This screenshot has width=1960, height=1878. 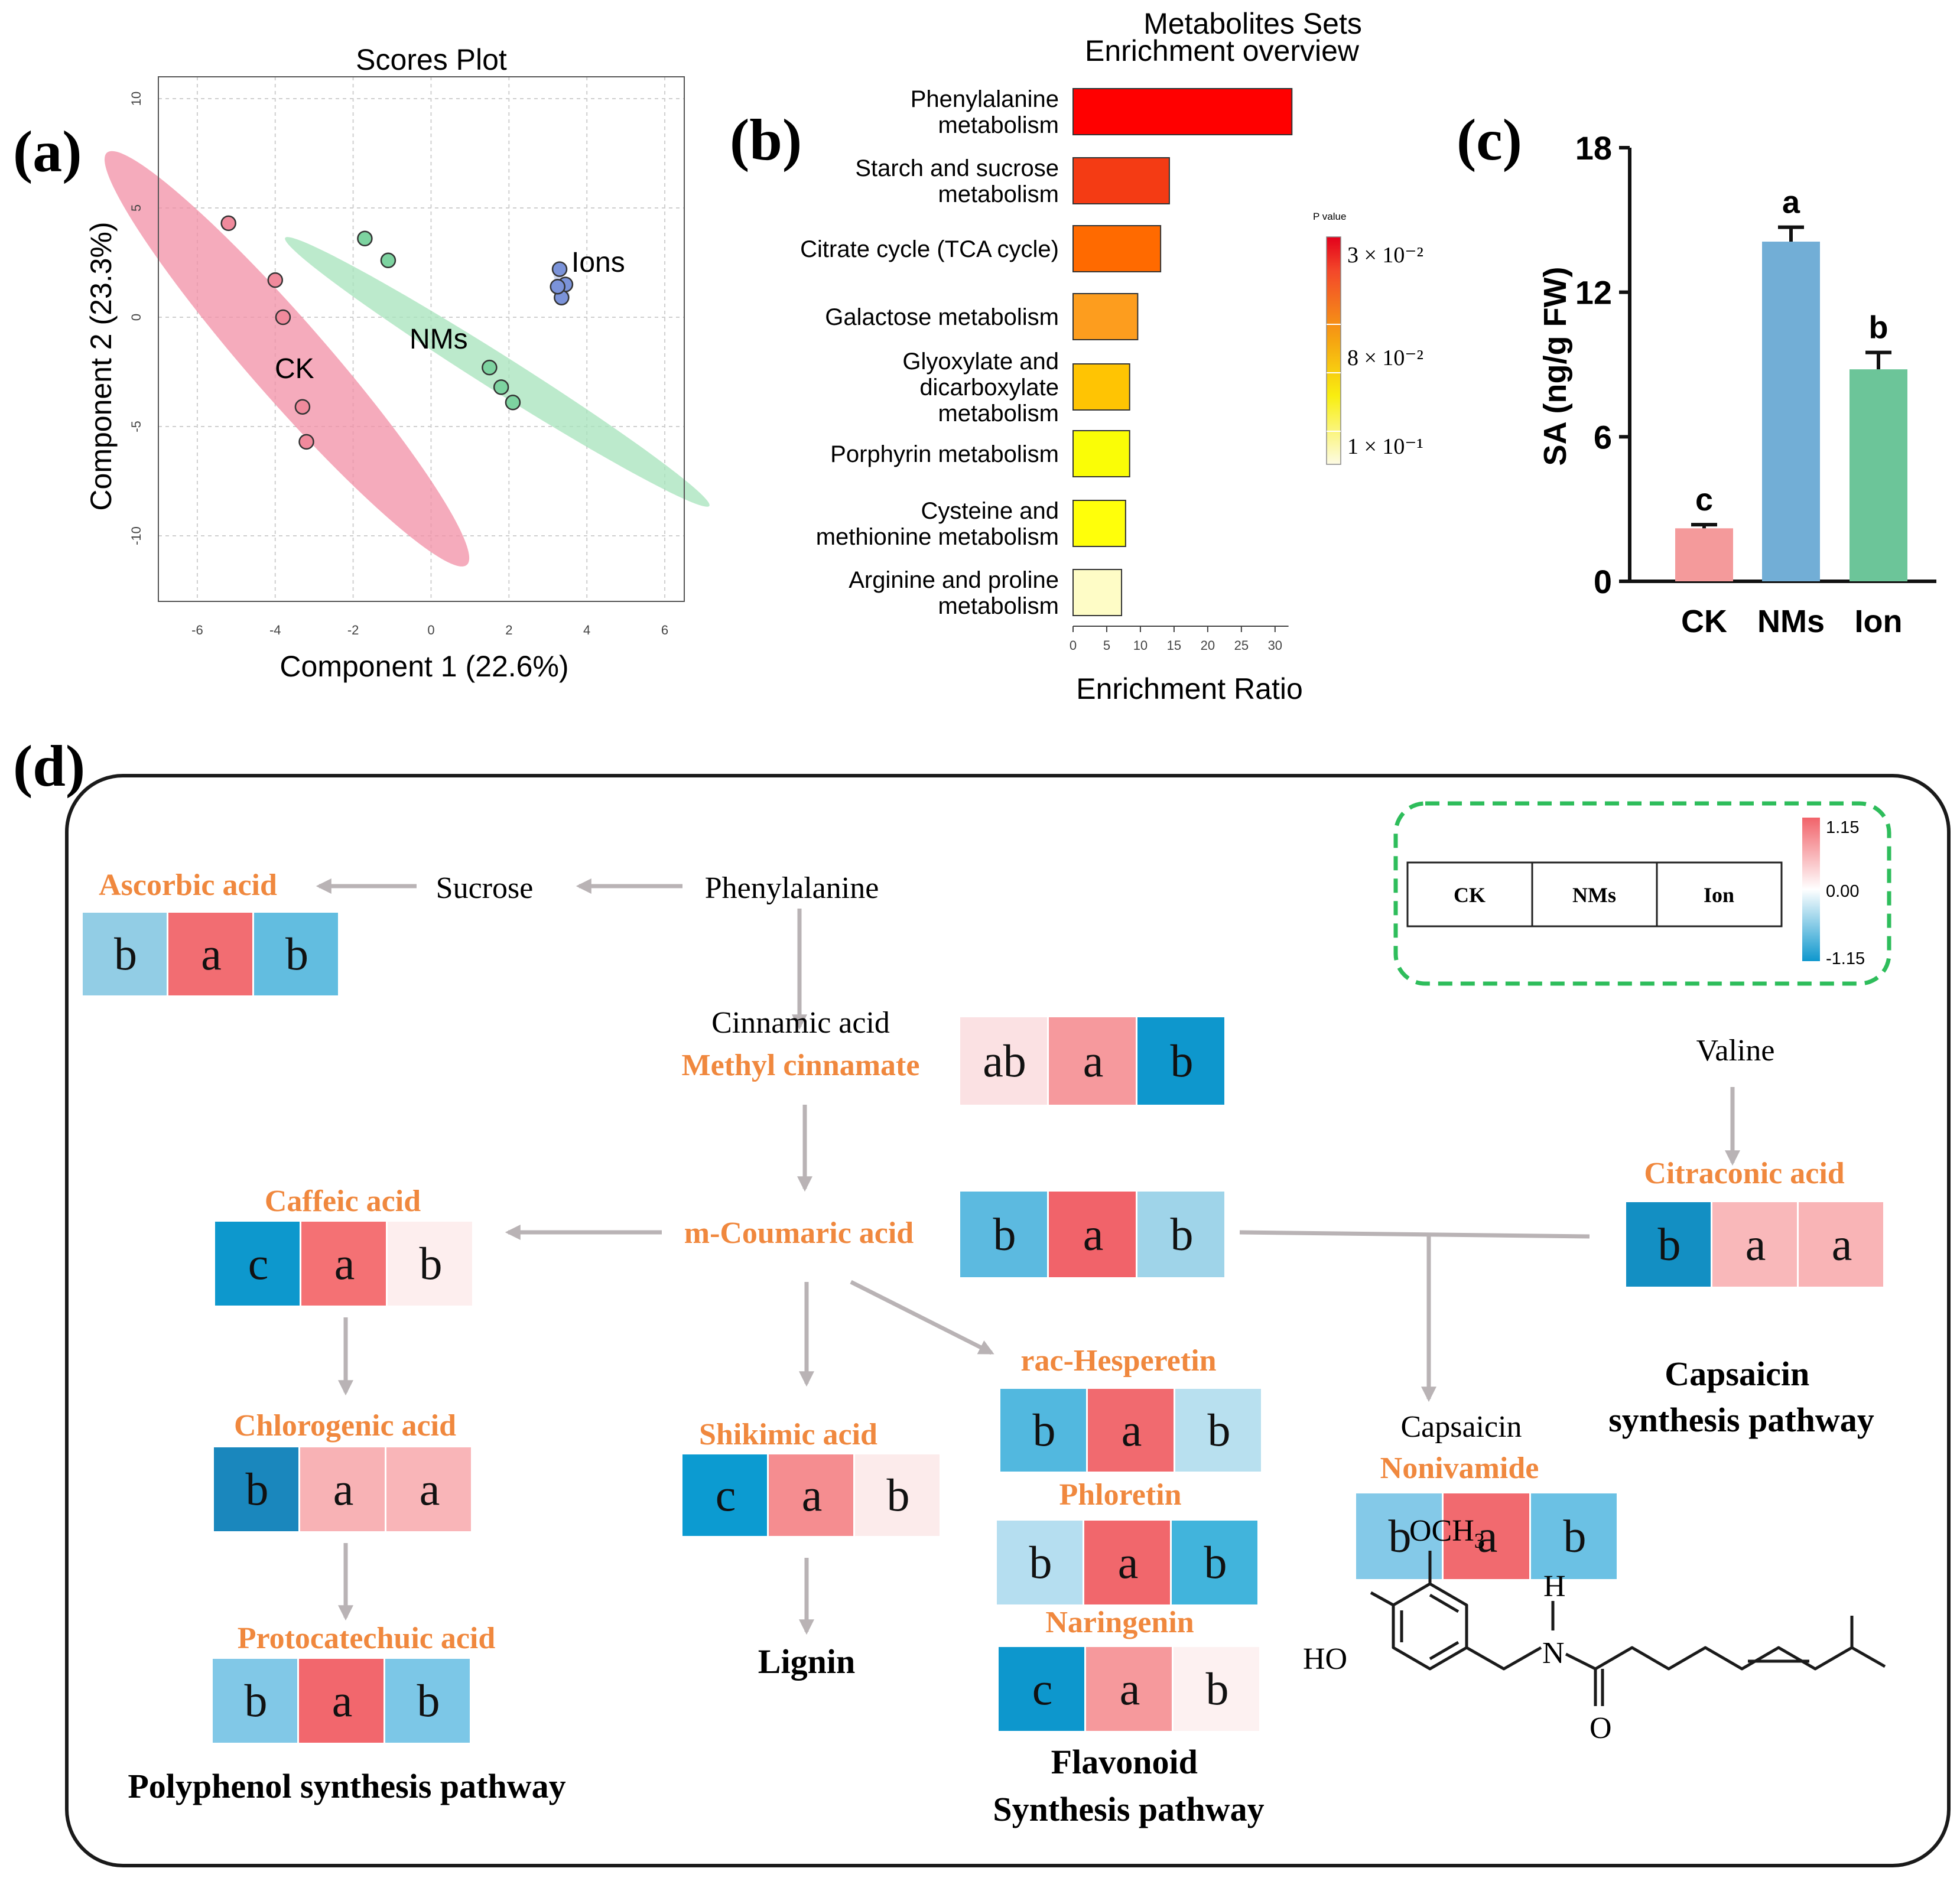 I want to click on enrichment-xtick: 30, so click(x=1275, y=645).